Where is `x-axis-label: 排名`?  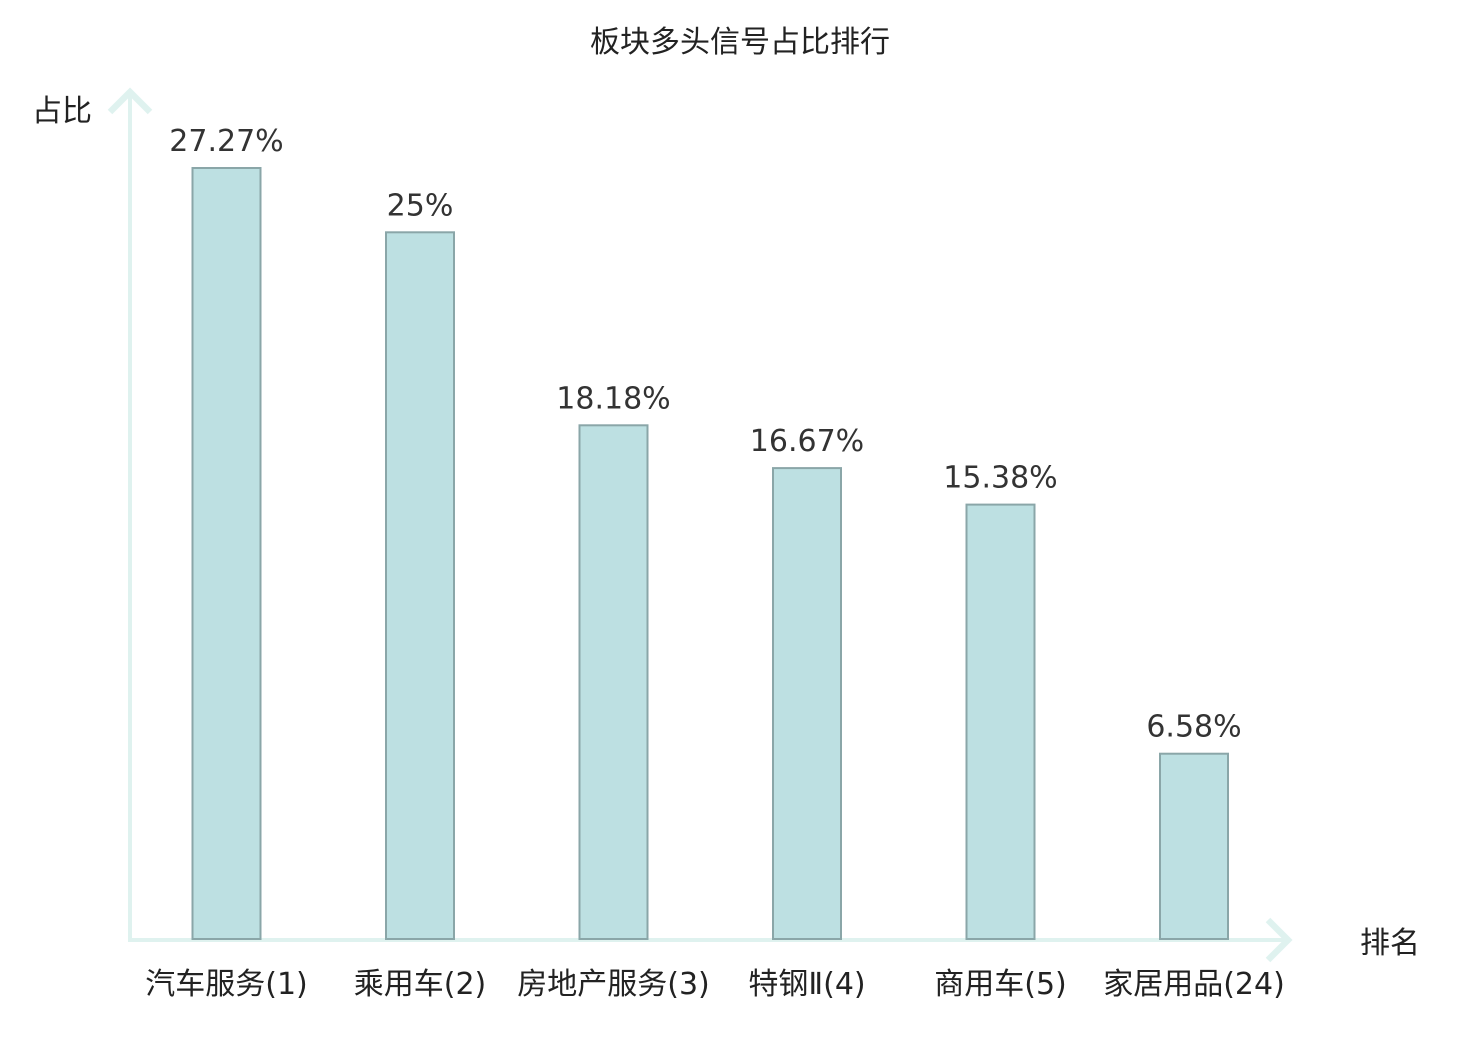 x-axis-label: 排名 is located at coordinates (1390, 943).